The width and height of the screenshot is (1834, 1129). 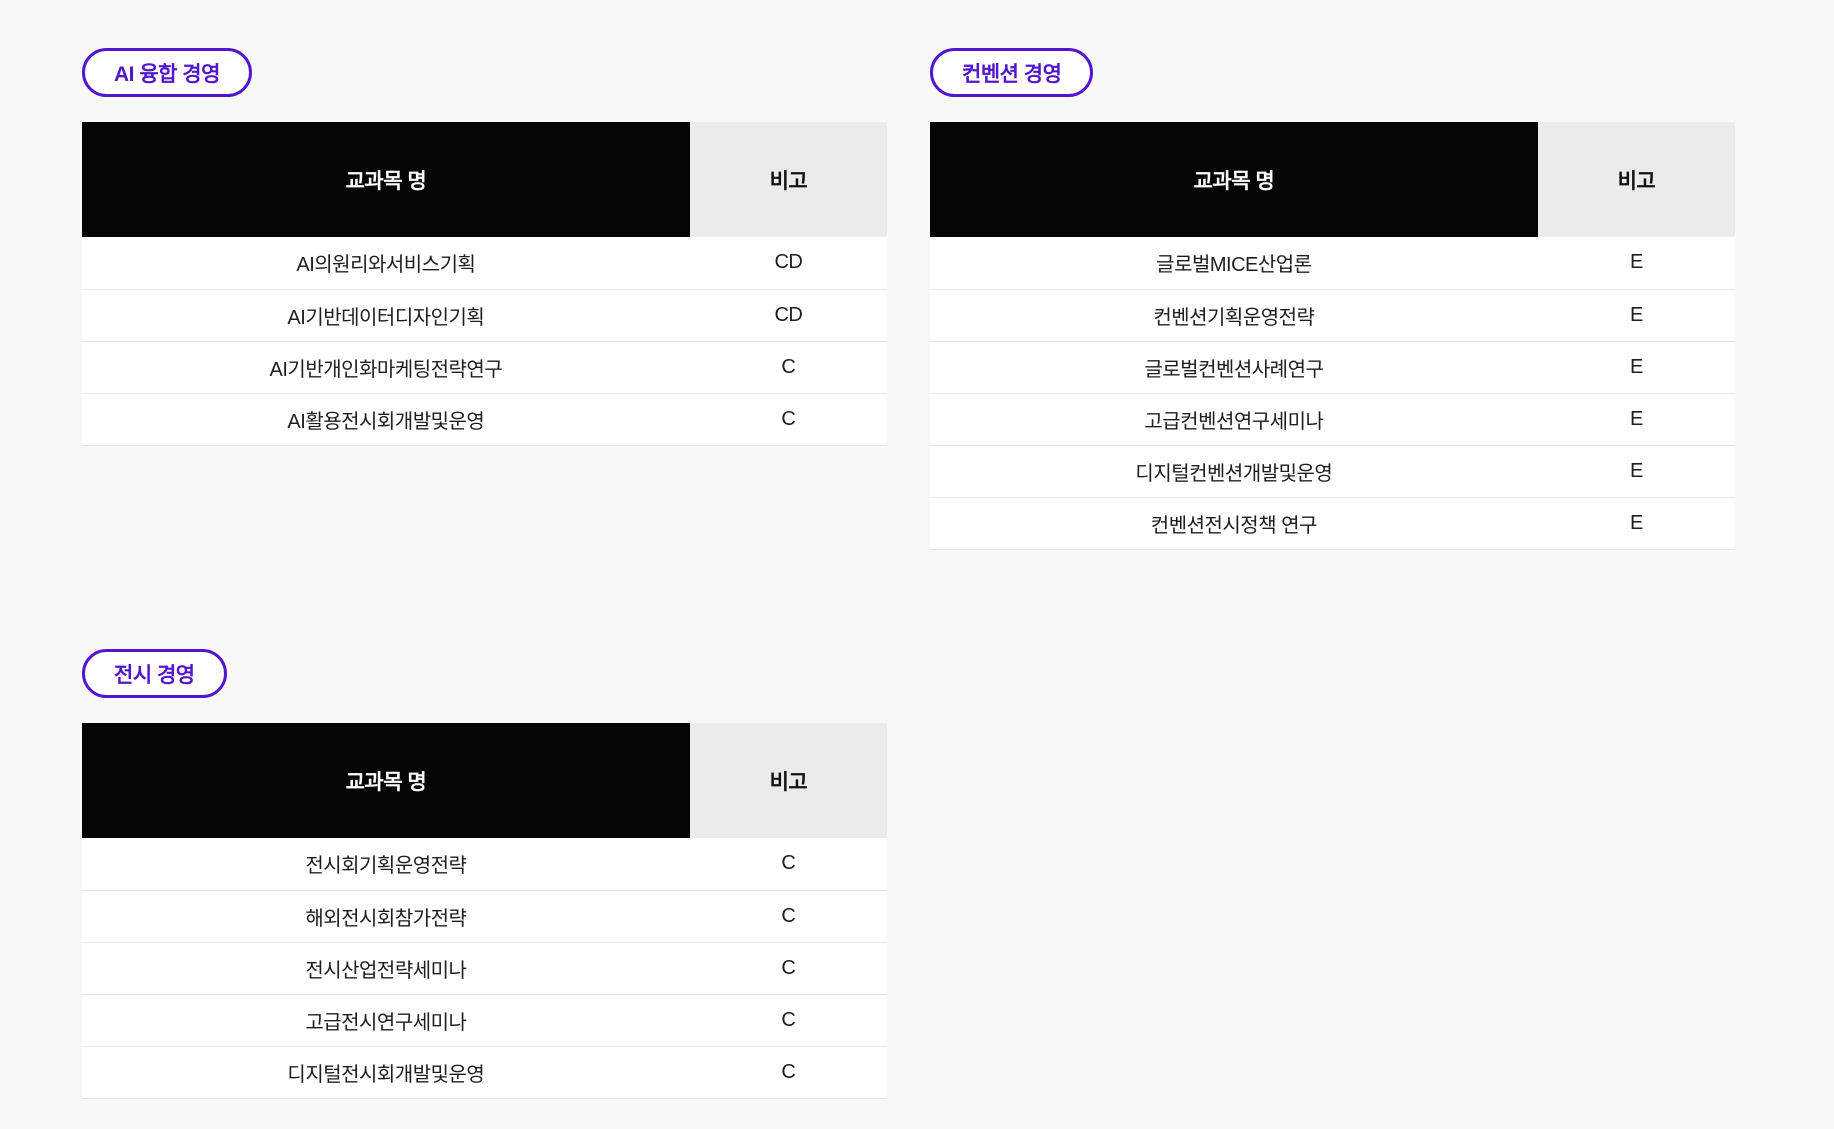 I want to click on category-badge: 전시 경영, so click(x=154, y=673).